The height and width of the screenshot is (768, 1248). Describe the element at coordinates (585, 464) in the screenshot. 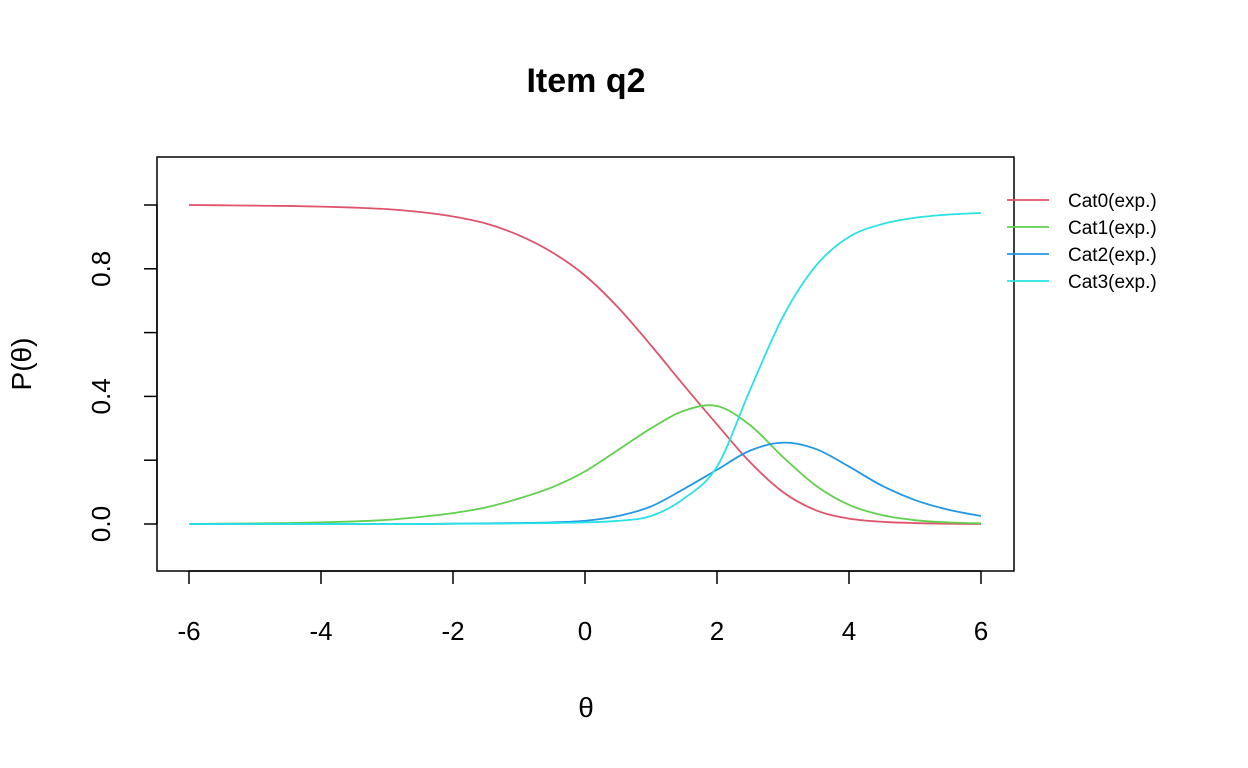

I see `series-line-cat1` at that location.